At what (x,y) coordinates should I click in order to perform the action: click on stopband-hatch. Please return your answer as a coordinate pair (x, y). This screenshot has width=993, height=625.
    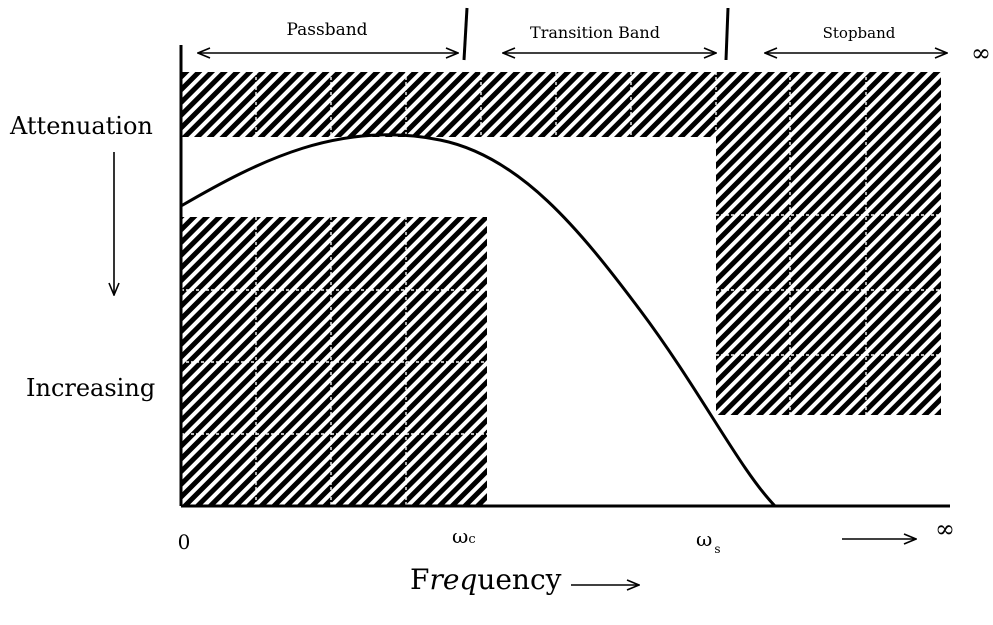
    Looking at the image, I should click on (828, 276).